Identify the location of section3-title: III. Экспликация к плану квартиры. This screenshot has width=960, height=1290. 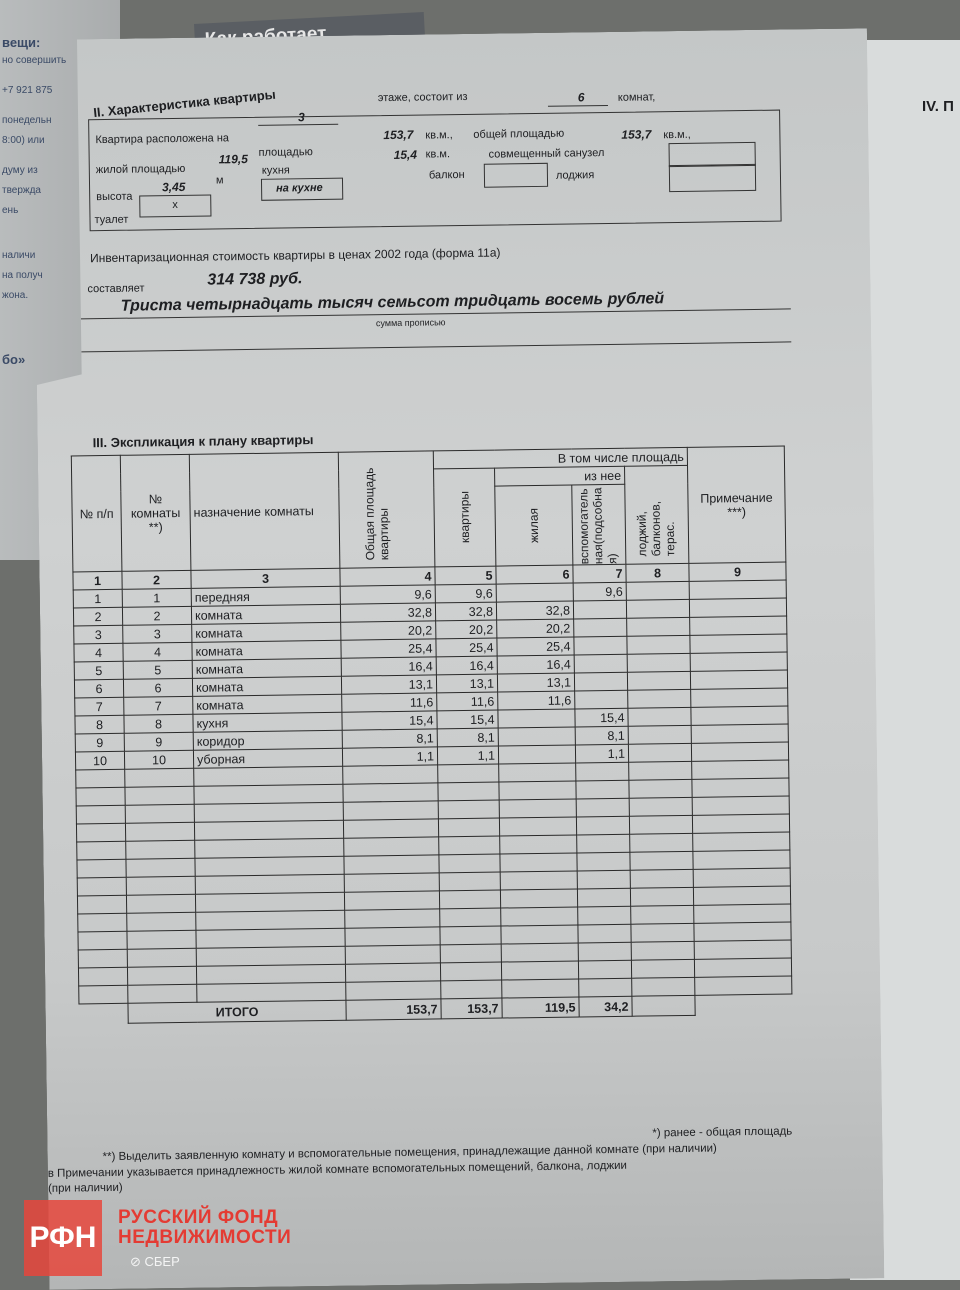
(203, 441).